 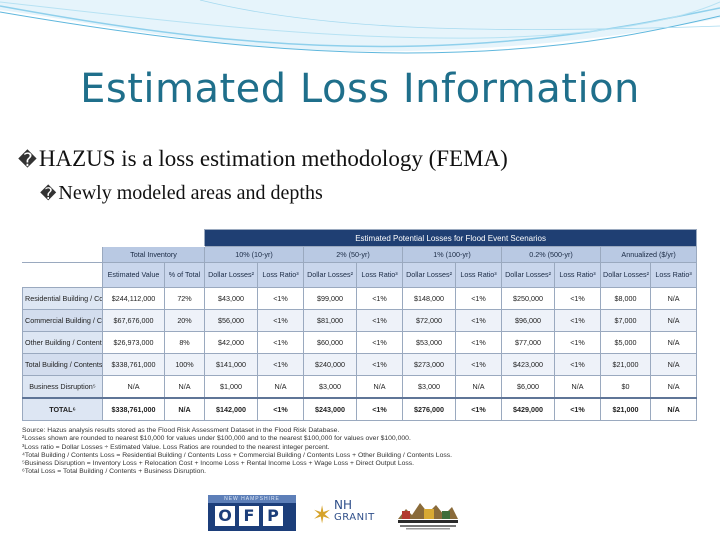 What do you see at coordinates (528, 342) in the screenshot?
I see `table-cell: $77,000` at bounding box center [528, 342].